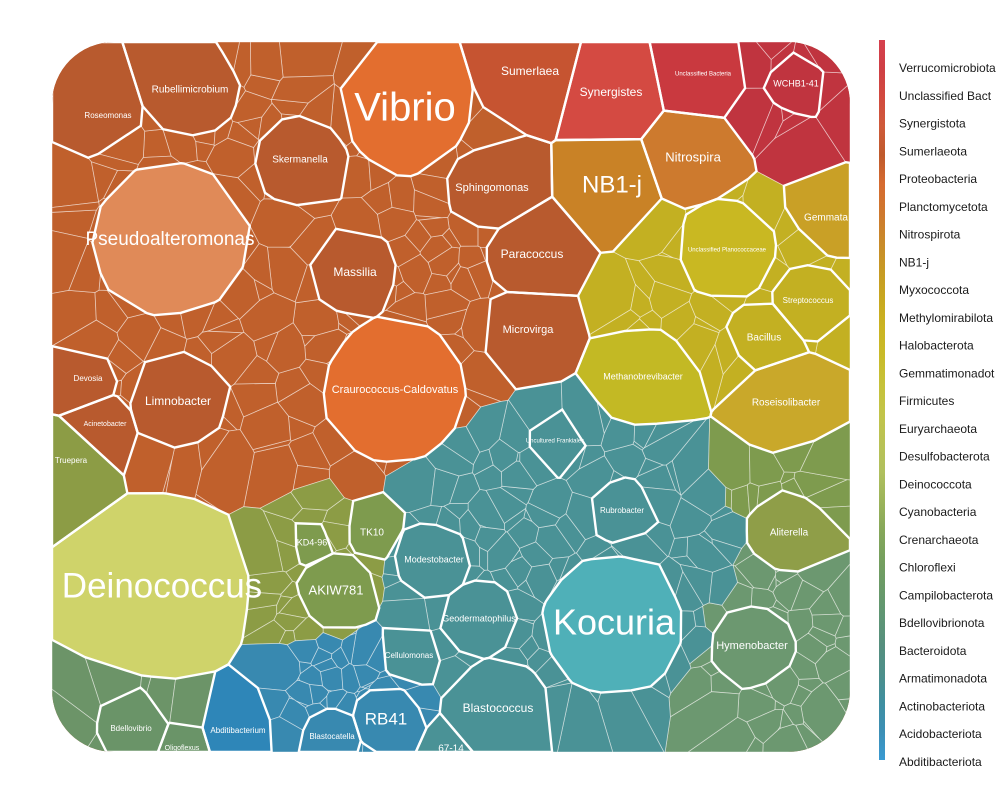  Describe the element at coordinates (492, 188) in the screenshot. I see `cell-label-sphingomonas: Sphingomonas` at that location.